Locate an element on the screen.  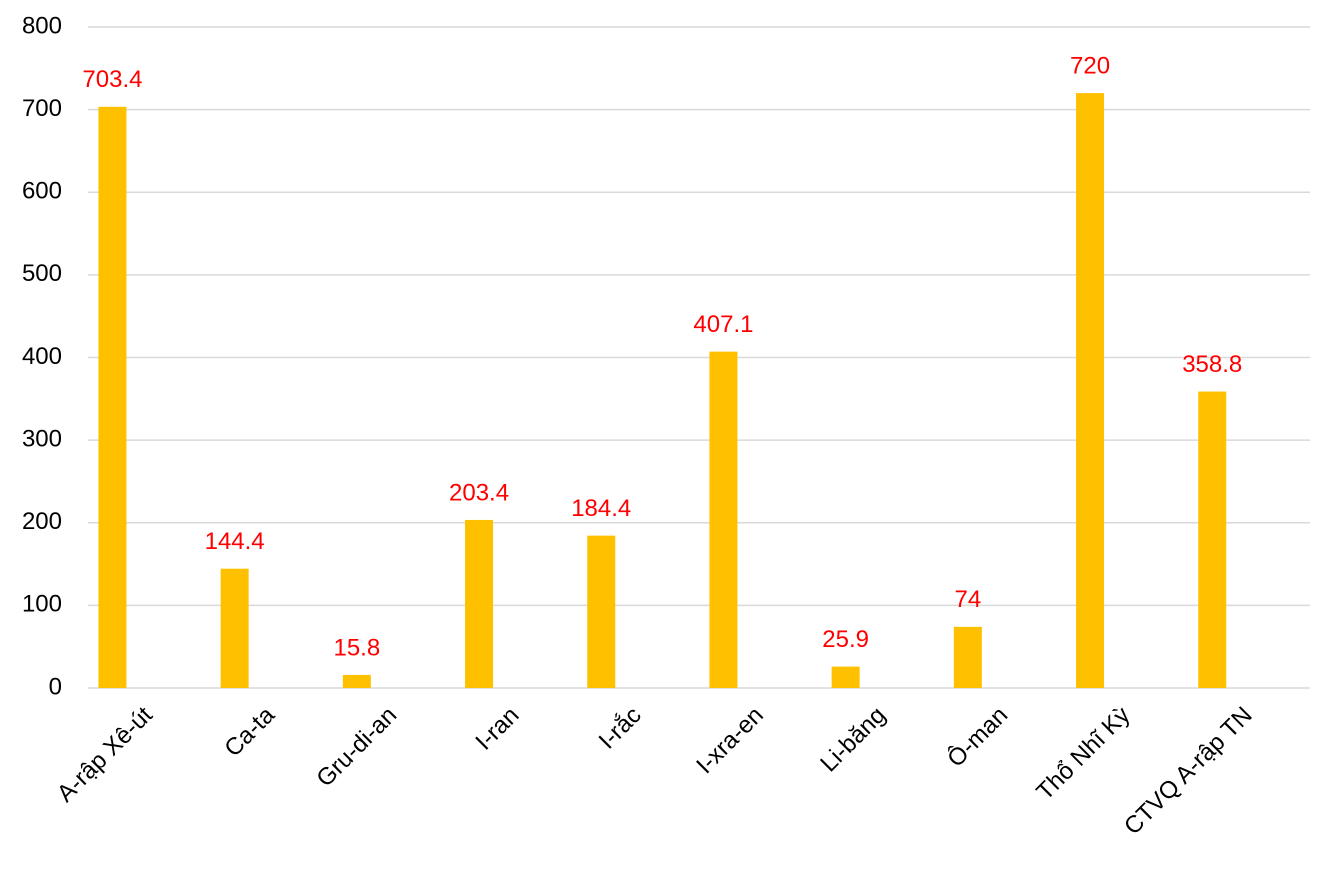
x-tick-label: Ô-man is located at coordinates (978, 737).